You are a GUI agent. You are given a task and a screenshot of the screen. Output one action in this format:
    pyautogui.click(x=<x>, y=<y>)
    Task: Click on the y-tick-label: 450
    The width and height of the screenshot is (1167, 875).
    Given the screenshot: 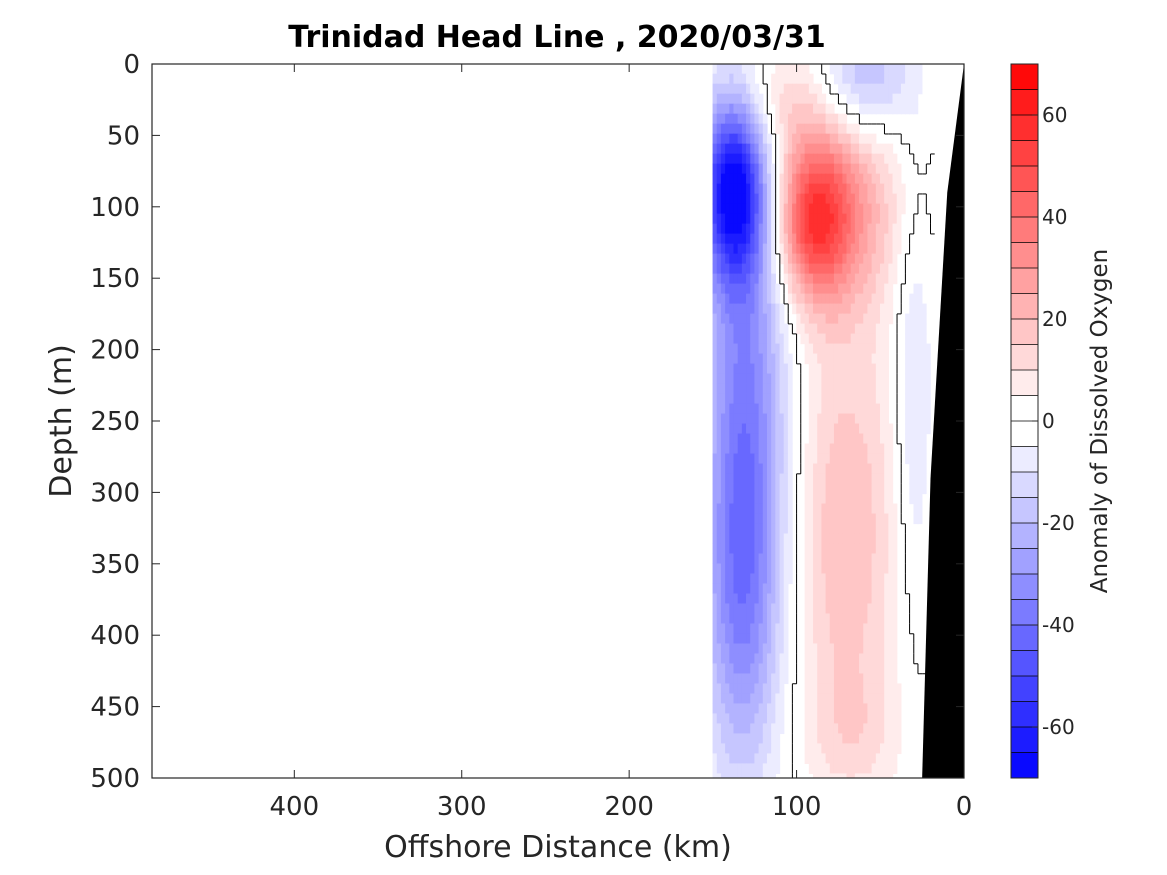 What is the action you would take?
    pyautogui.click(x=115, y=708)
    